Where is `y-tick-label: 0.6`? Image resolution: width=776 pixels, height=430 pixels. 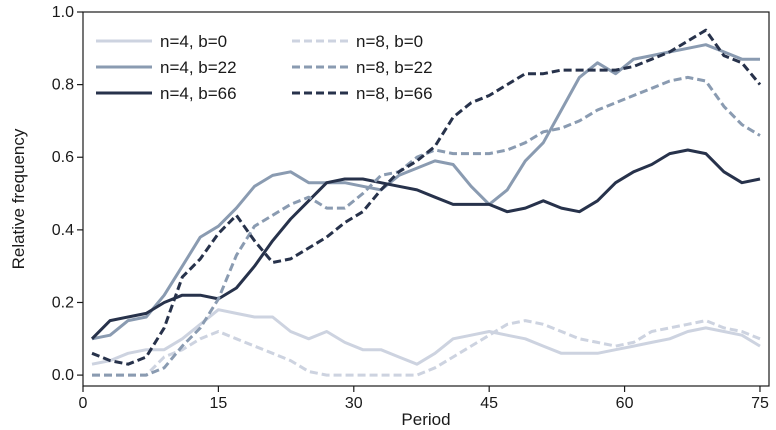
y-tick-label: 0.6 is located at coordinates (63, 157).